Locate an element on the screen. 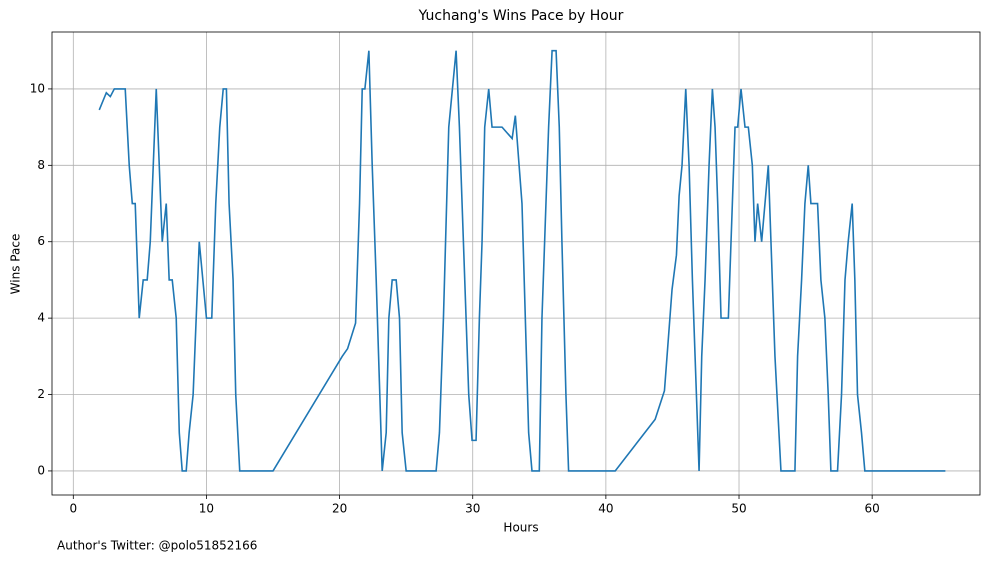 The width and height of the screenshot is (997, 562). y-tick-label: 10 is located at coordinates (37, 88).